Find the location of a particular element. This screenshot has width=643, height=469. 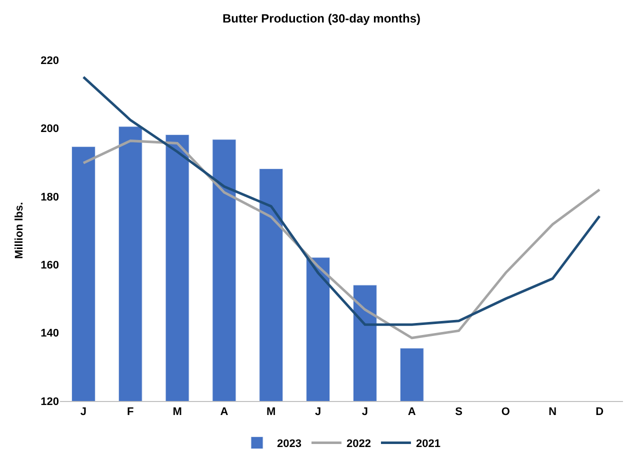

y-tick-label: 160 is located at coordinates (49, 265).